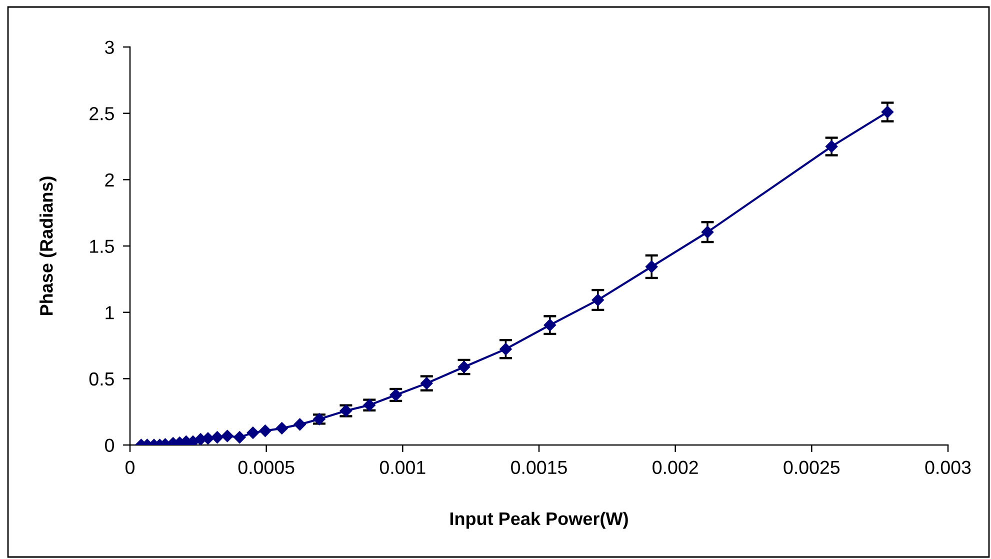 The width and height of the screenshot is (991, 559). What do you see at coordinates (403, 467) in the screenshot?
I see `x-tick-label: 0.001` at bounding box center [403, 467].